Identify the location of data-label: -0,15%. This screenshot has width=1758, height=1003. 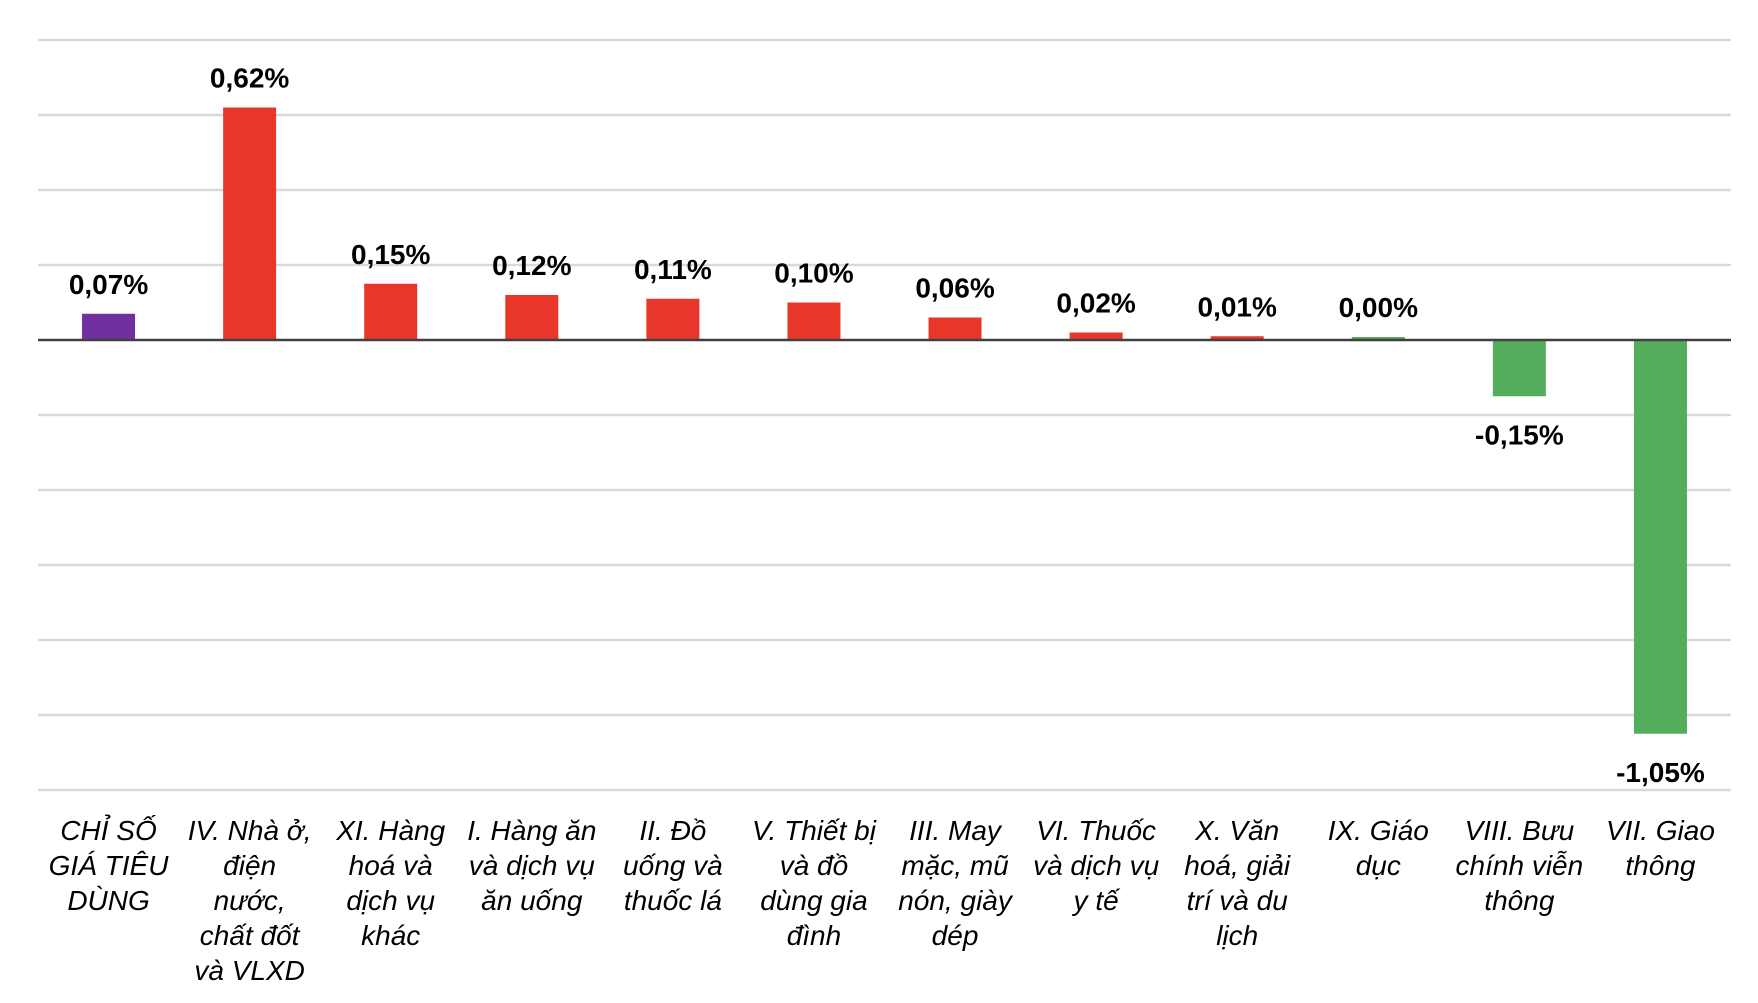
(1519, 434).